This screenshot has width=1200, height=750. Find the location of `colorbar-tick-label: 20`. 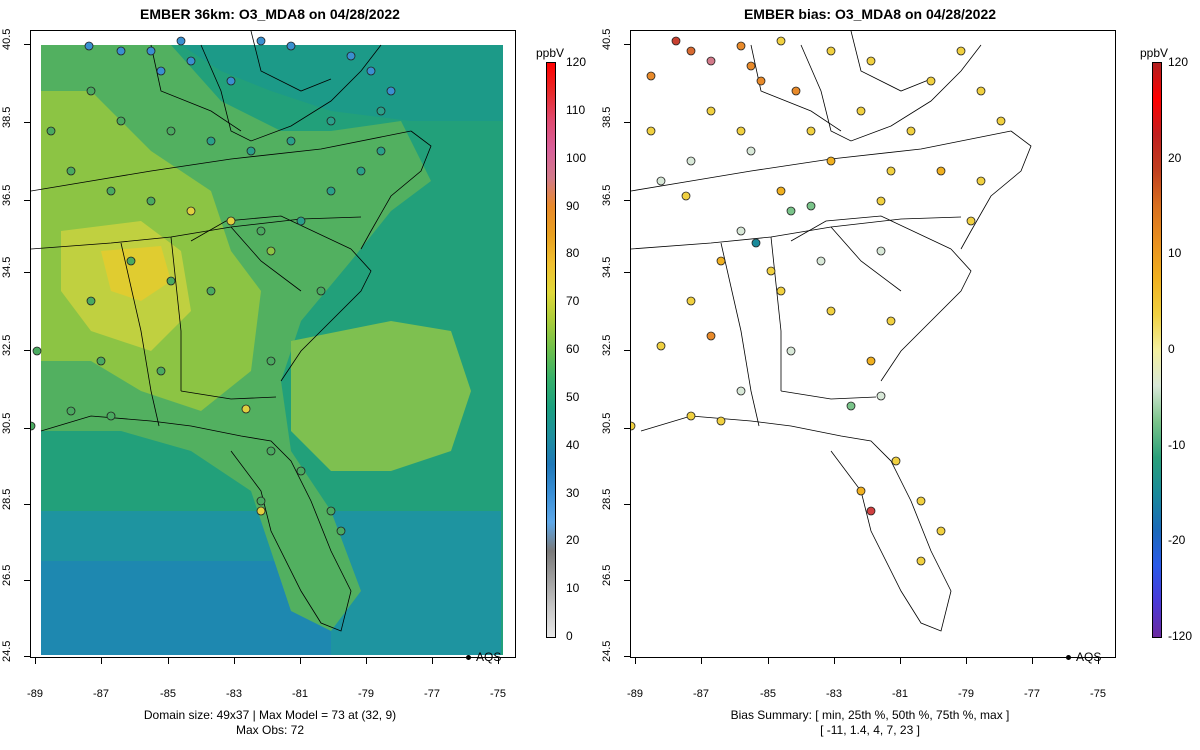

colorbar-tick-label: 20 is located at coordinates (1175, 157).